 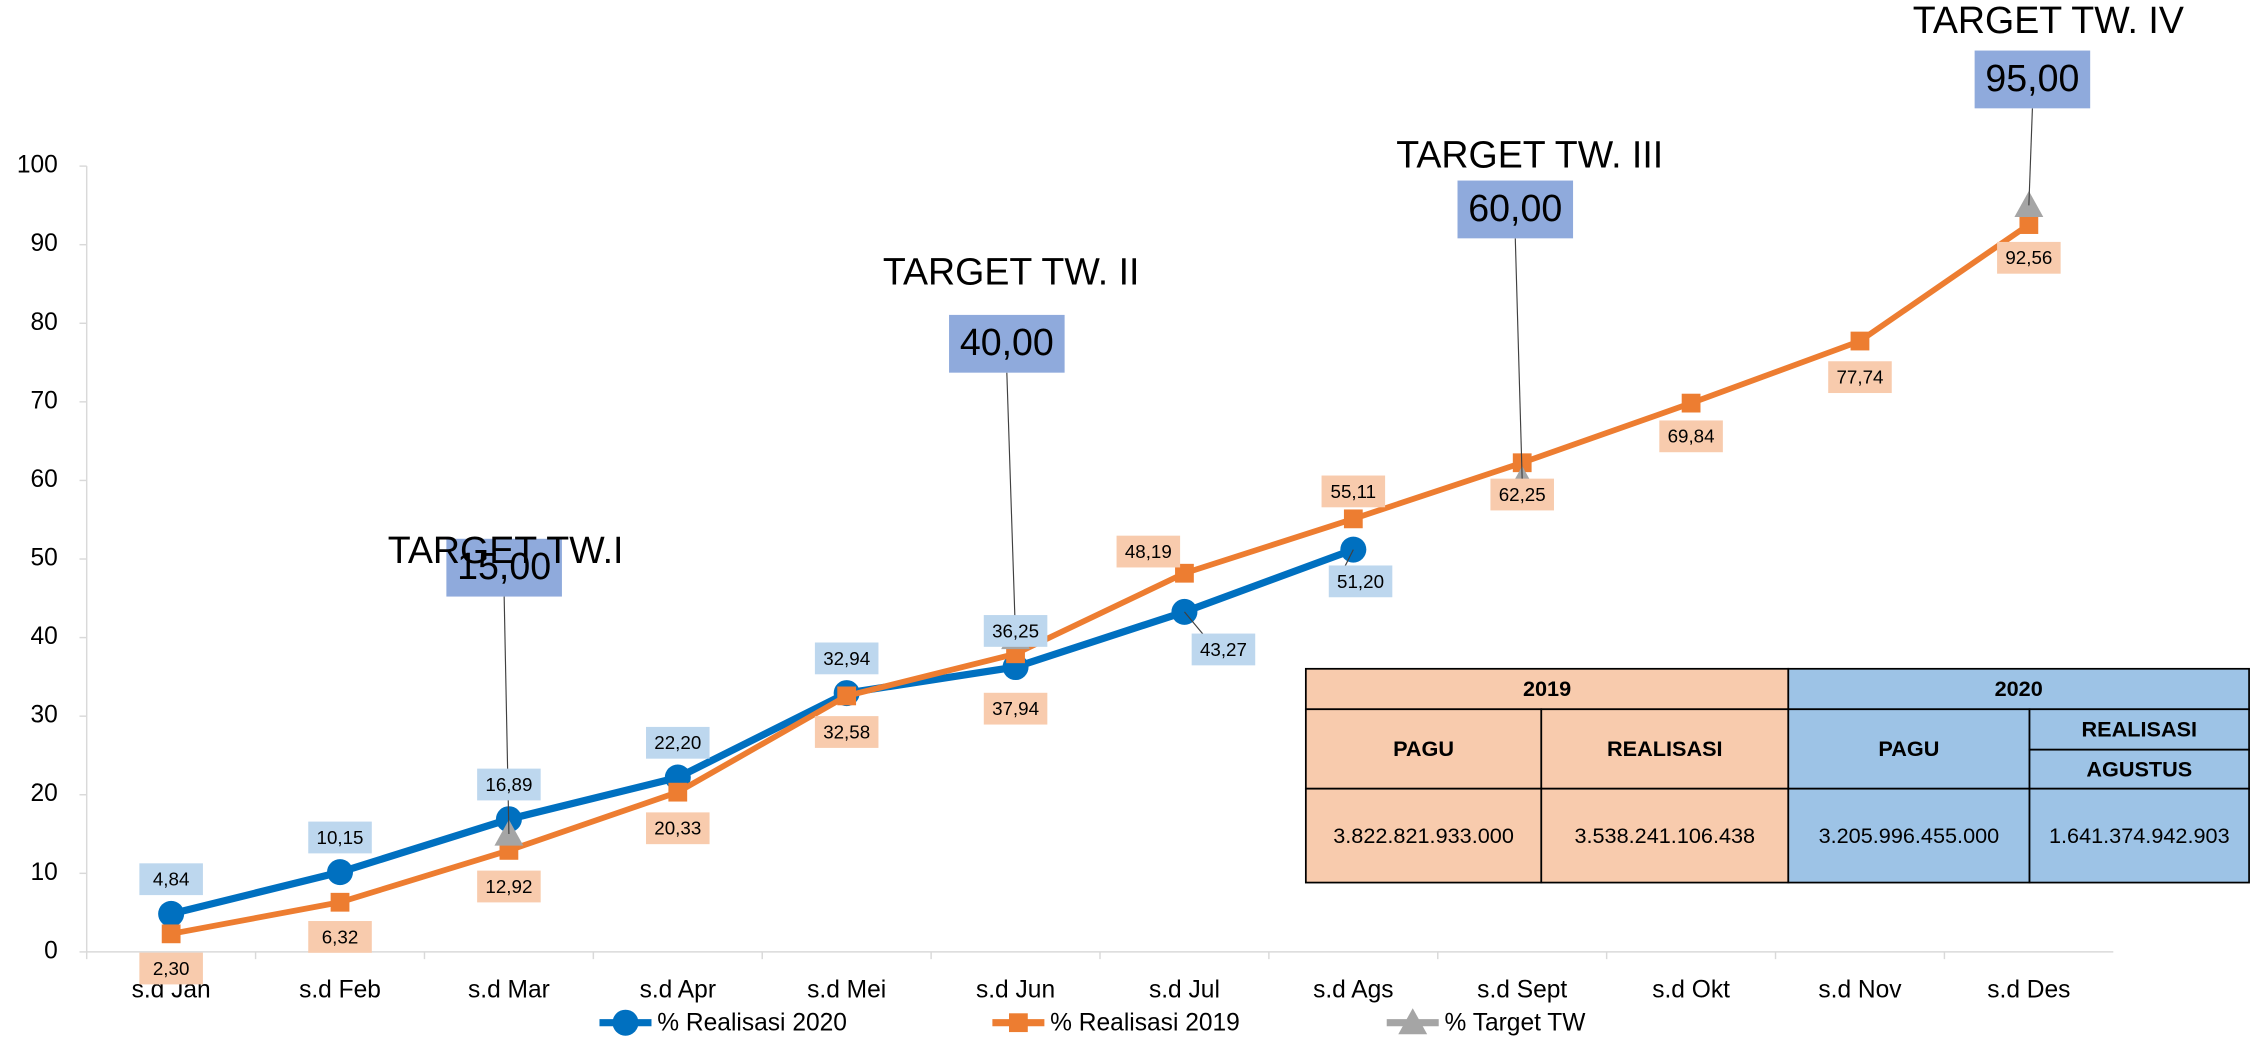 What do you see at coordinates (43, 715) in the screenshot?
I see `y-tick-label: 30` at bounding box center [43, 715].